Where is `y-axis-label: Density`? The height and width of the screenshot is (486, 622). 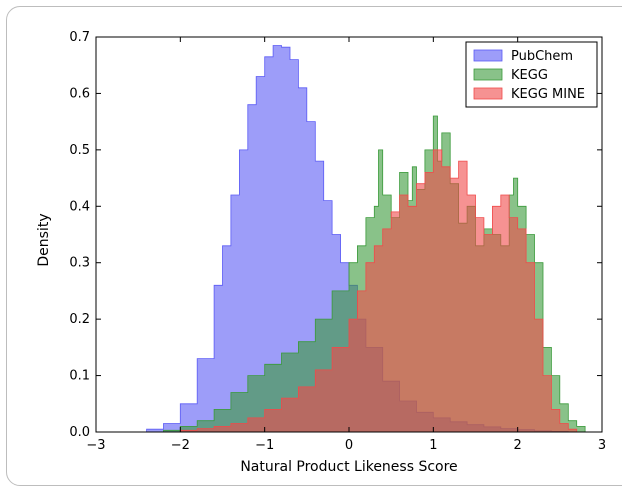
y-axis-label: Density is located at coordinates (44, 239).